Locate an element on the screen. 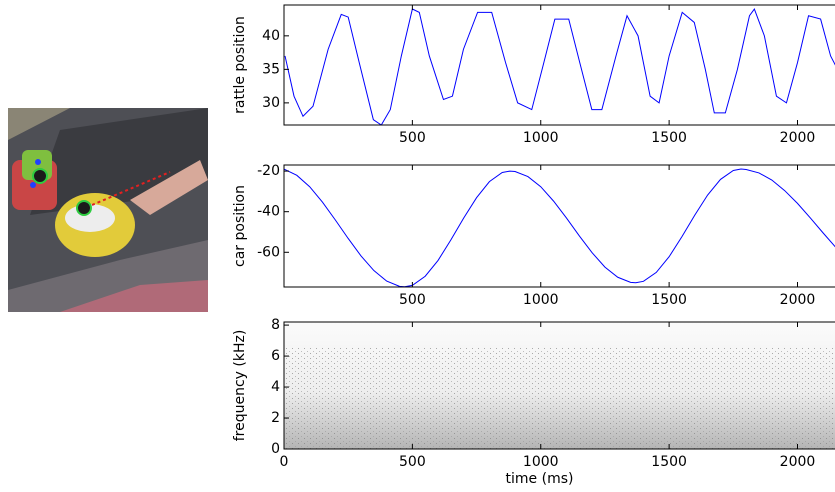 Image resolution: width=835 pixels, height=492 pixels. y-tick-label: 8 is located at coordinates (275, 325).